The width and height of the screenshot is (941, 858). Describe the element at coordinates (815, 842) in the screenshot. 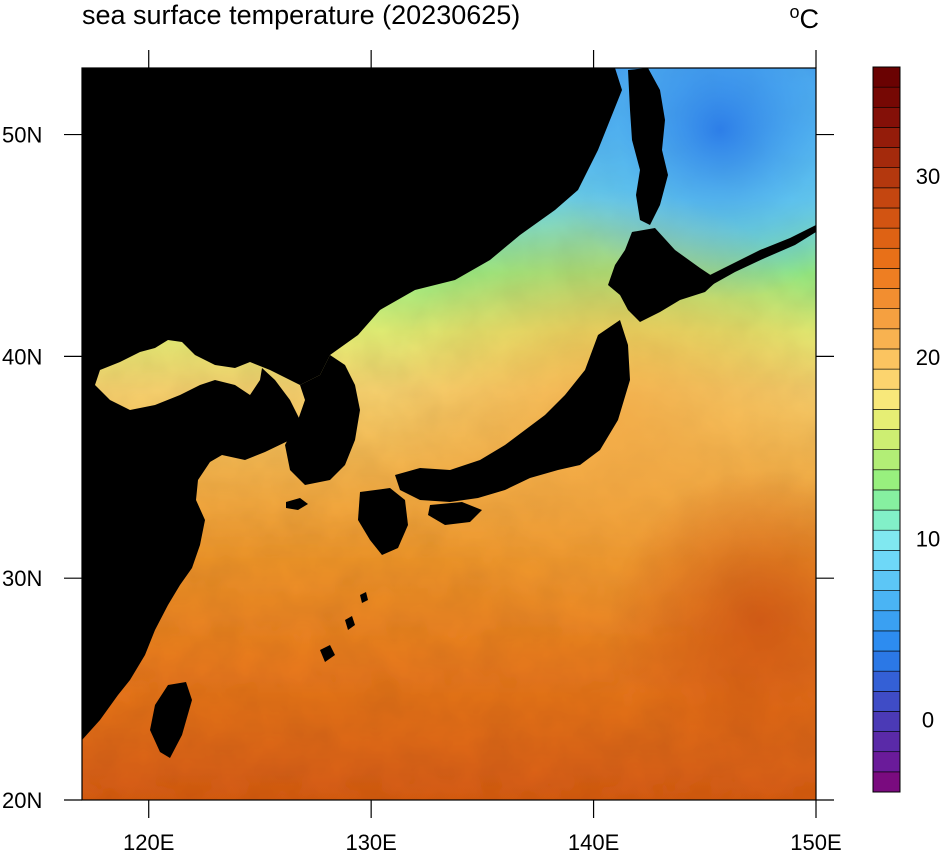

I see `lon-tick-label: 150E` at that location.